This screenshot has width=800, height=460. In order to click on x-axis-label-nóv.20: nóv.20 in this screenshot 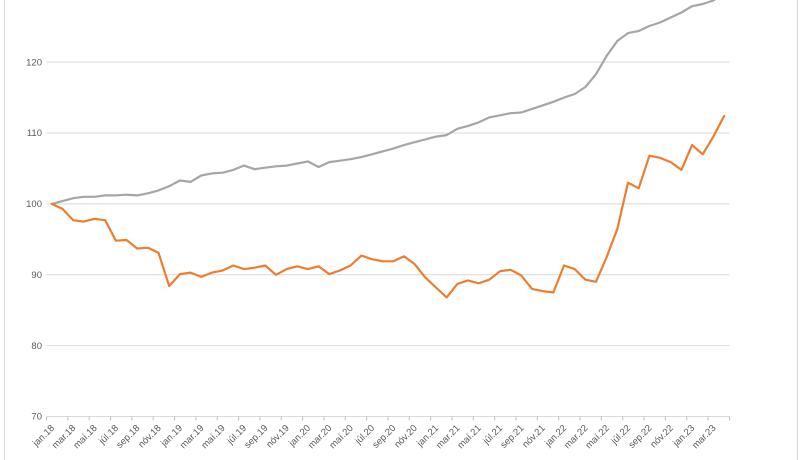, I will do `click(405, 436)`.